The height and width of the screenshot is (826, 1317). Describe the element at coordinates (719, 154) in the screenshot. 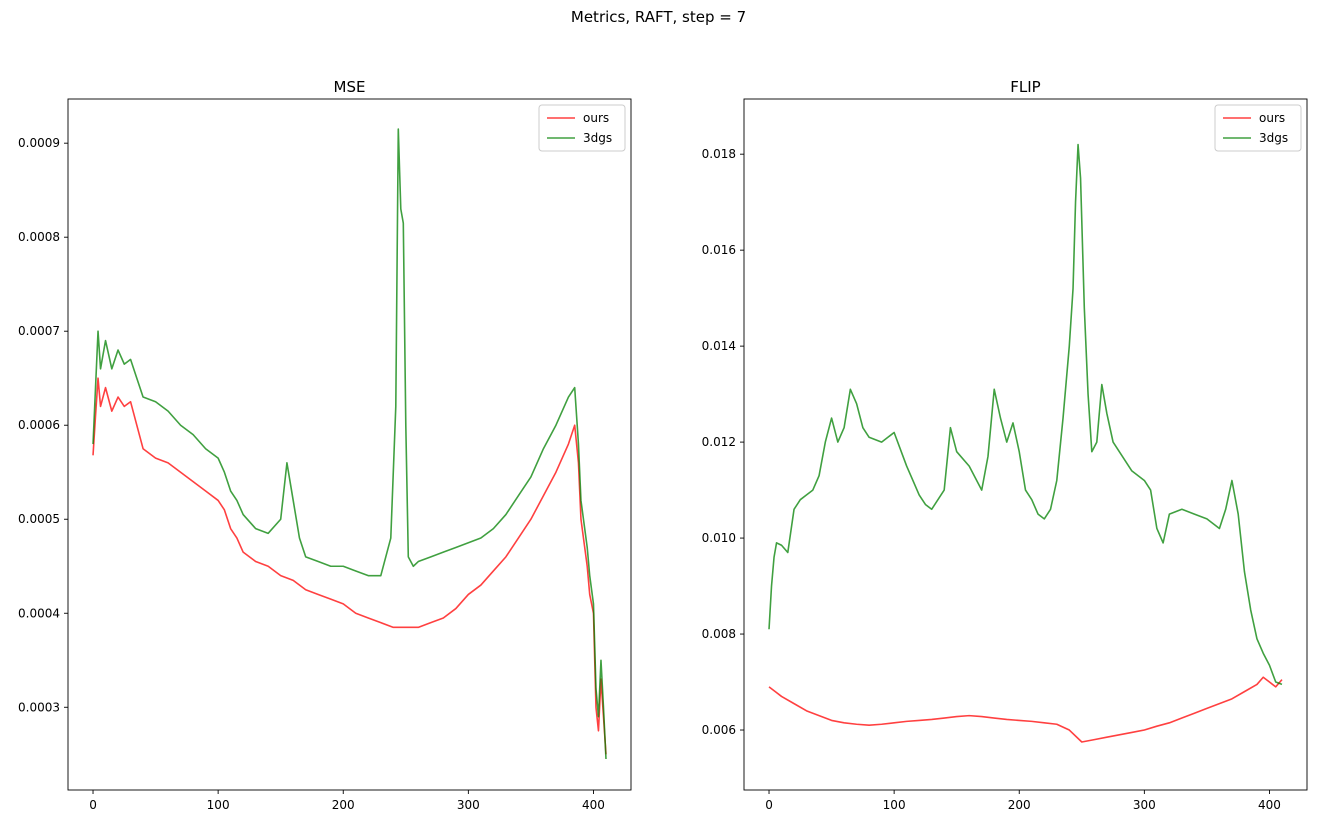

I see `y-tick-label-flip: 0.018` at that location.